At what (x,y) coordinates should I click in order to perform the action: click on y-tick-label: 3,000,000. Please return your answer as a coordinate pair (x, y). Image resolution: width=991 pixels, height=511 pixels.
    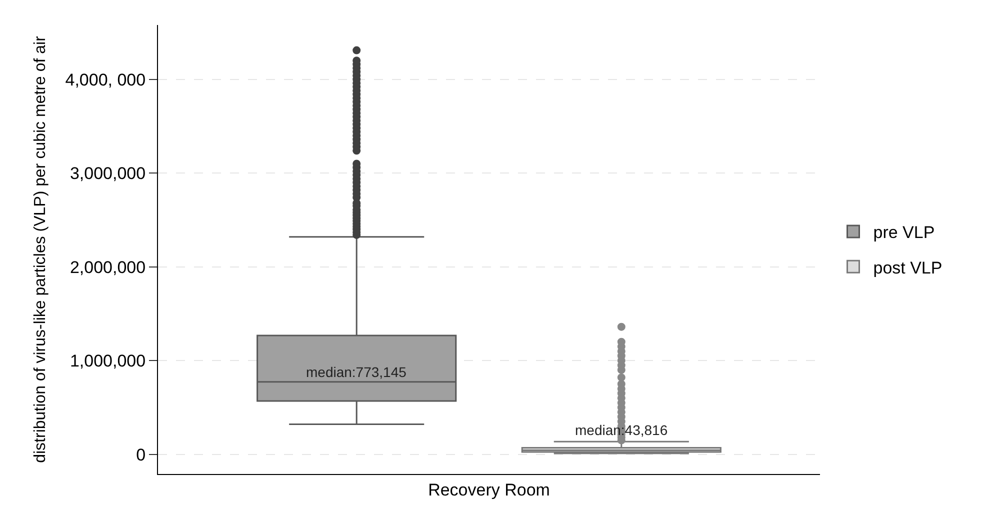
    Looking at the image, I should click on (108, 174).